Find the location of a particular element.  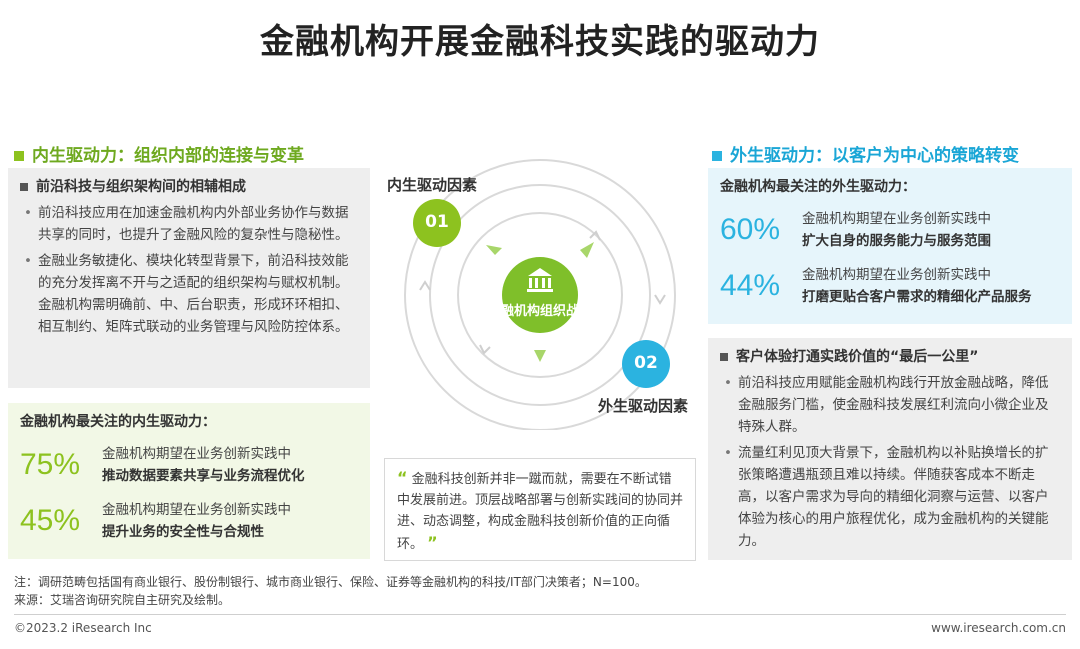

external-stat-row-1: 60% 金融机构期望在业务创新实践中 扩大自身的服务能力与服务范围 is located at coordinates (890, 230).